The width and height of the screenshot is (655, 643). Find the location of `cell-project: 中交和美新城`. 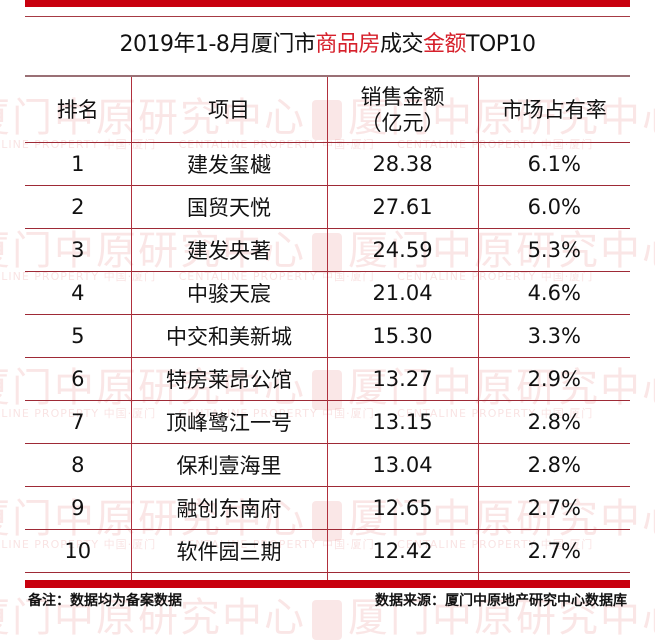

cell-project: 中交和美新城 is located at coordinates (228, 336).